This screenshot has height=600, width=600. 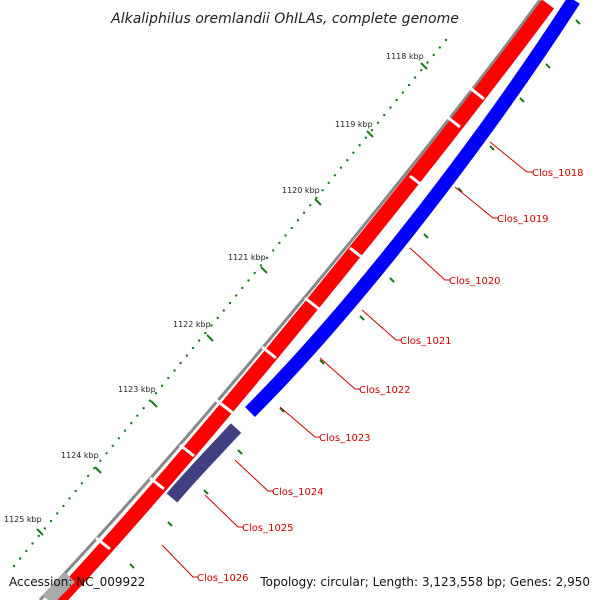 What do you see at coordinates (475, 281) in the screenshot?
I see `gene-label: Clos_1020` at bounding box center [475, 281].